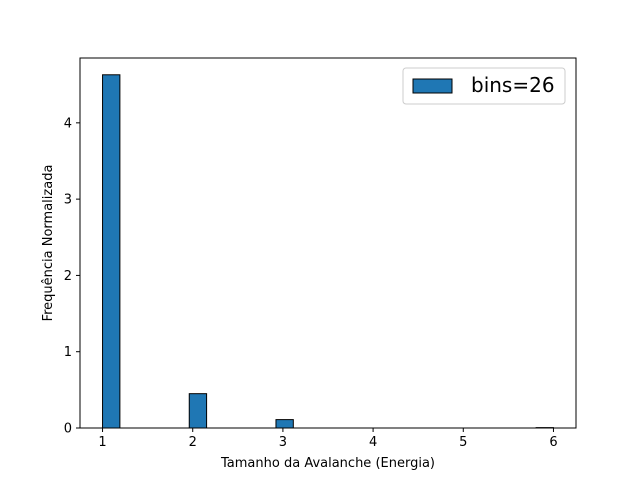 Image resolution: width=640 pixels, height=480 pixels. Describe the element at coordinates (68, 123) in the screenshot. I see `y-tick-label: 4` at that location.